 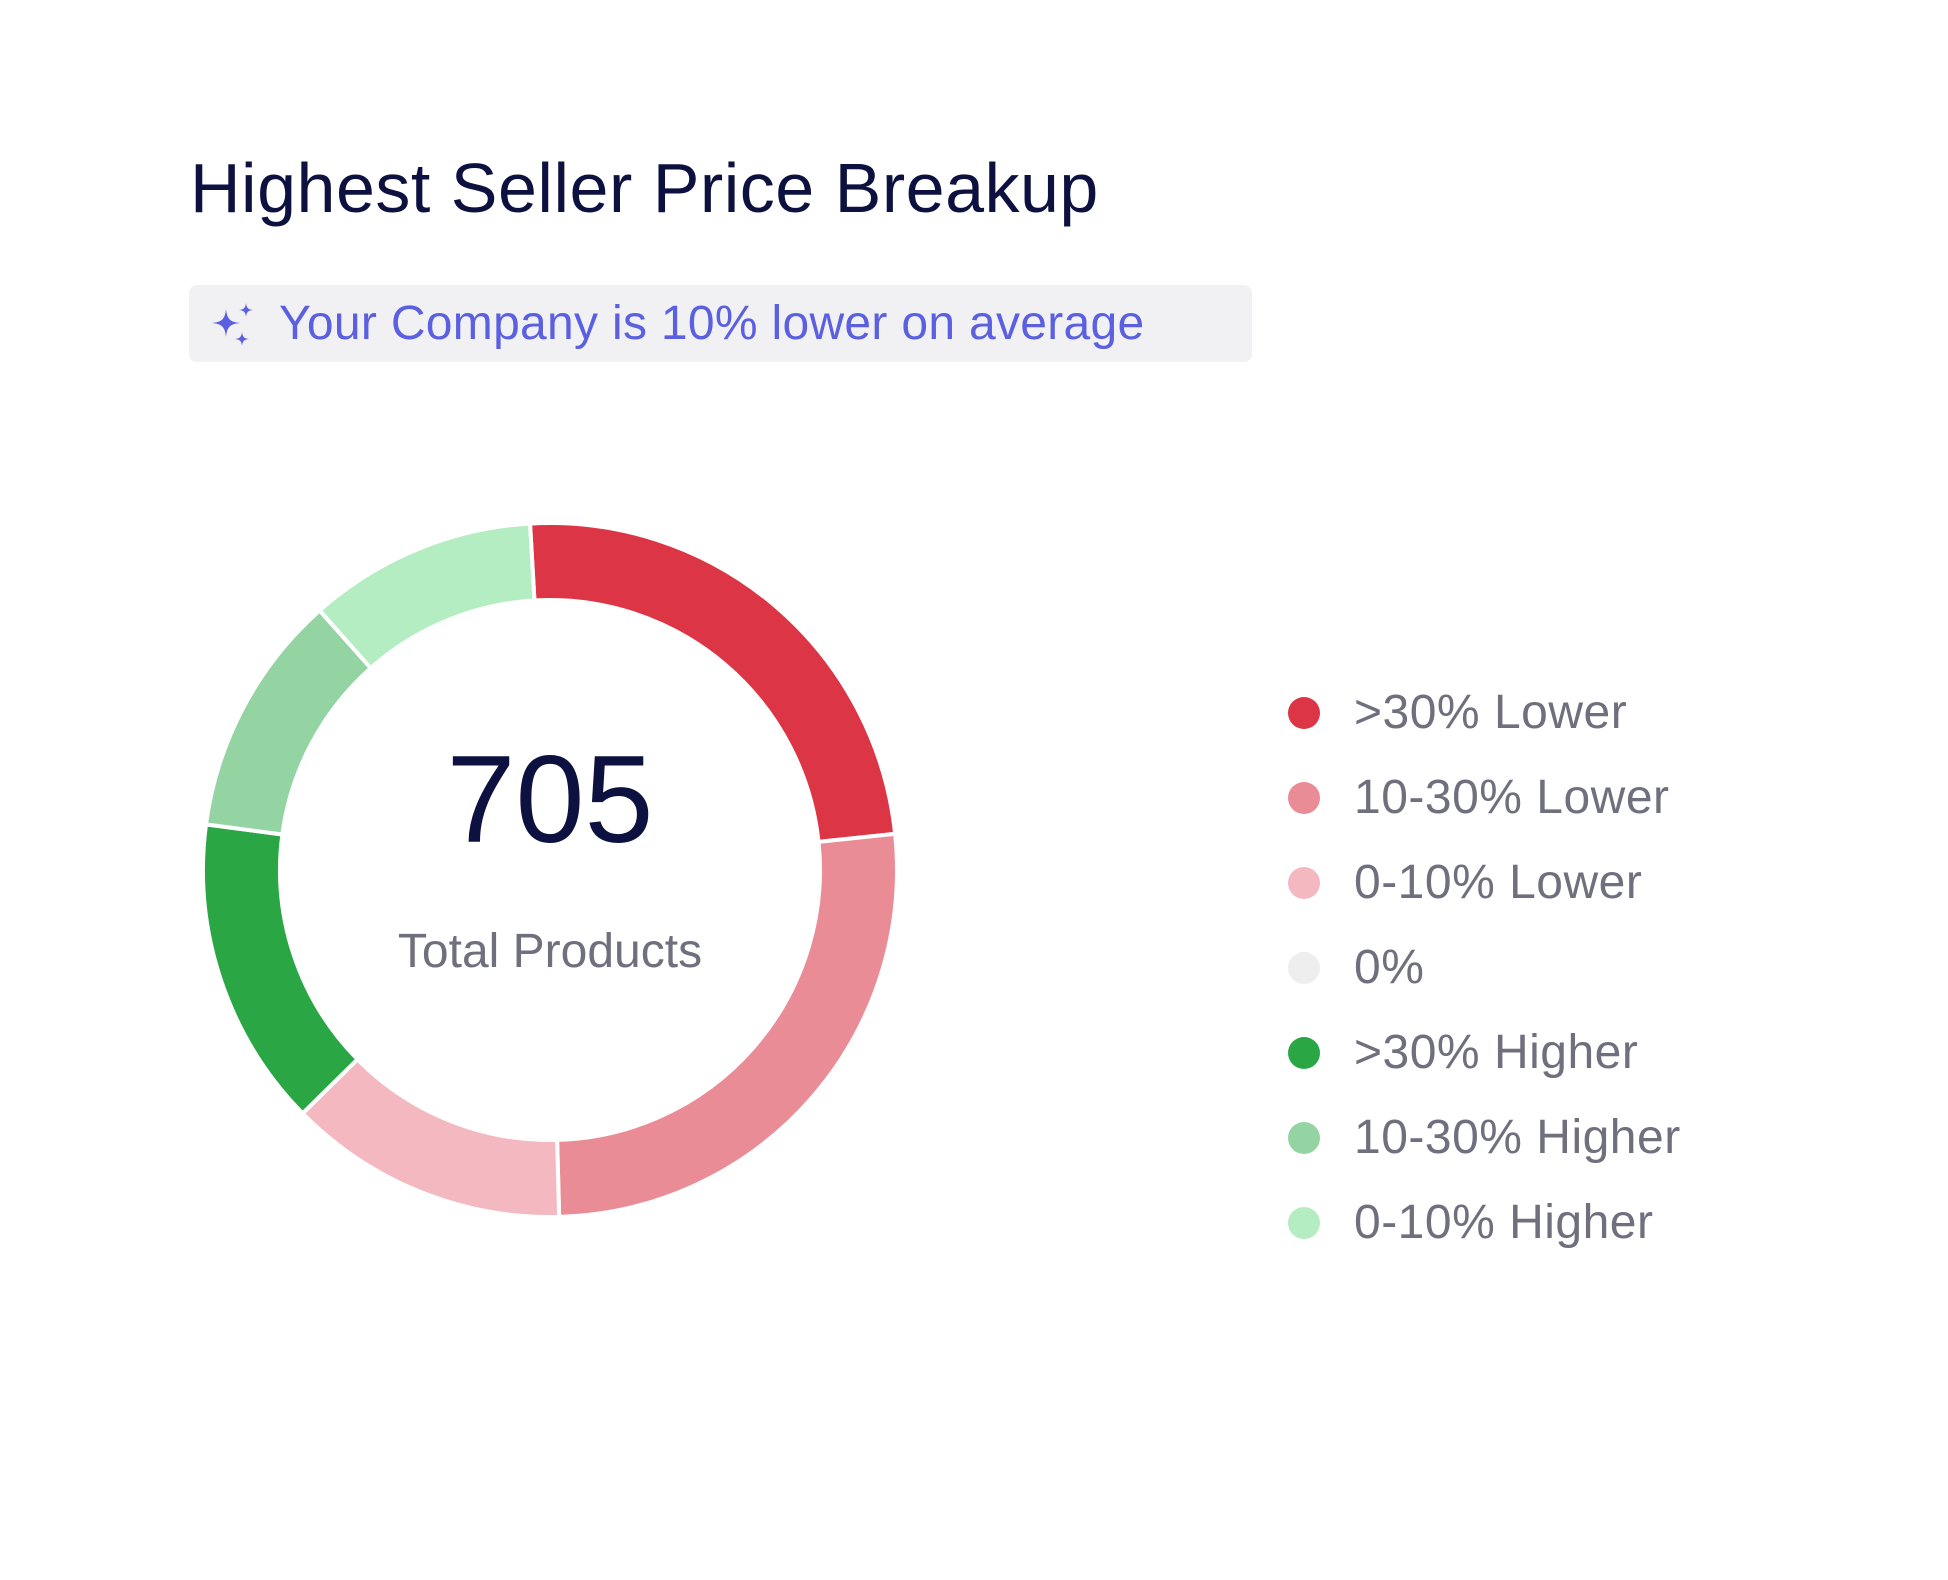 I want to click on sparkles-icon, so click(x=233, y=324).